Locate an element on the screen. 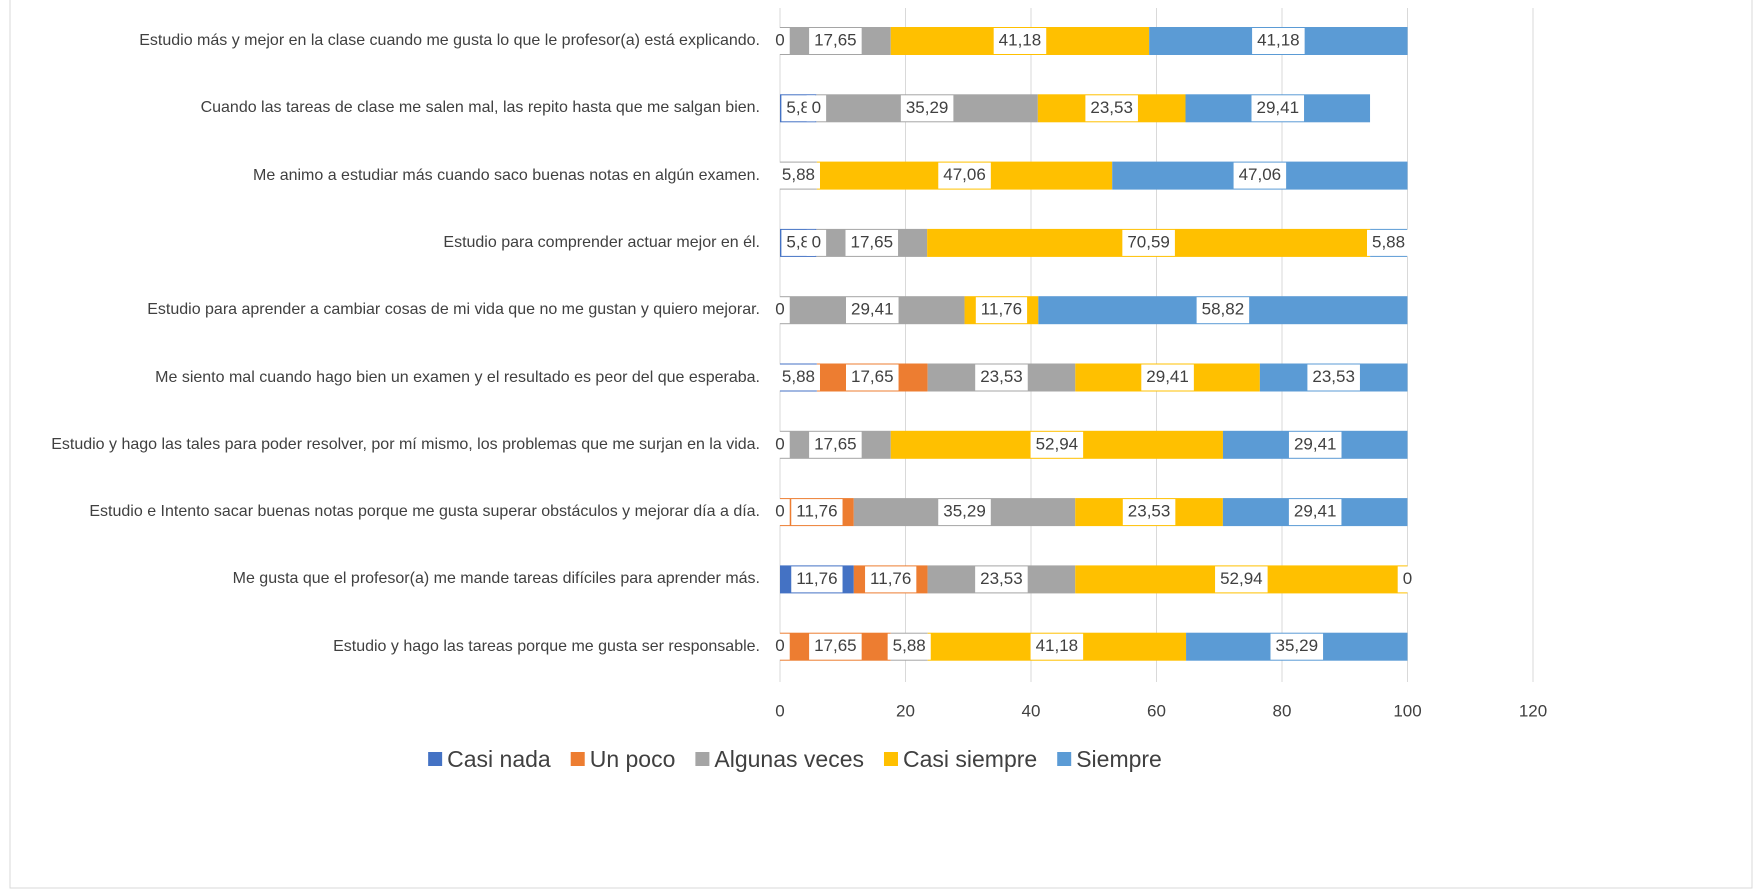 This screenshot has width=1753, height=894. legend-label: Casi nada is located at coordinates (499, 759).